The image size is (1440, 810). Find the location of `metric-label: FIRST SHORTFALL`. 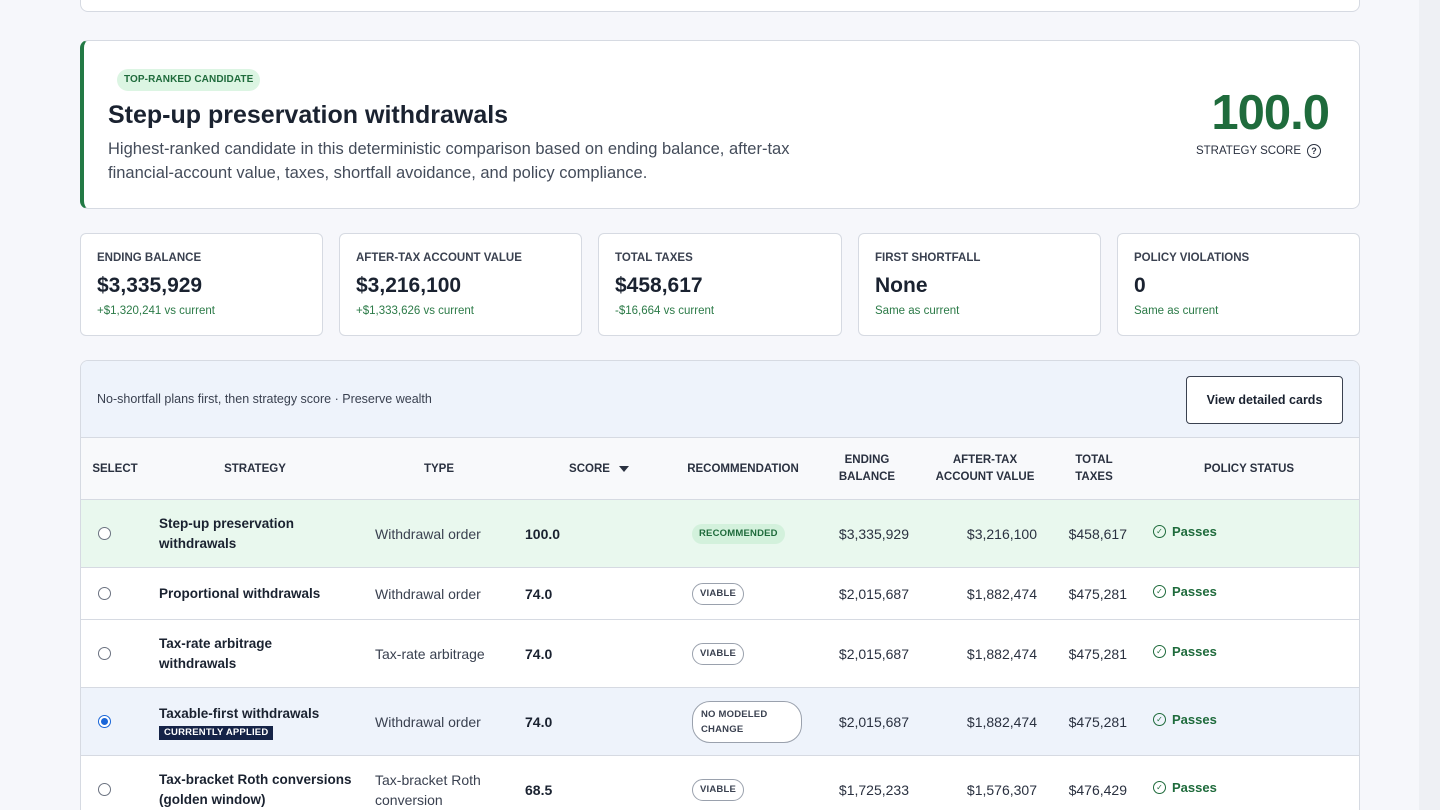

metric-label: FIRST SHORTFALL is located at coordinates (928, 258).